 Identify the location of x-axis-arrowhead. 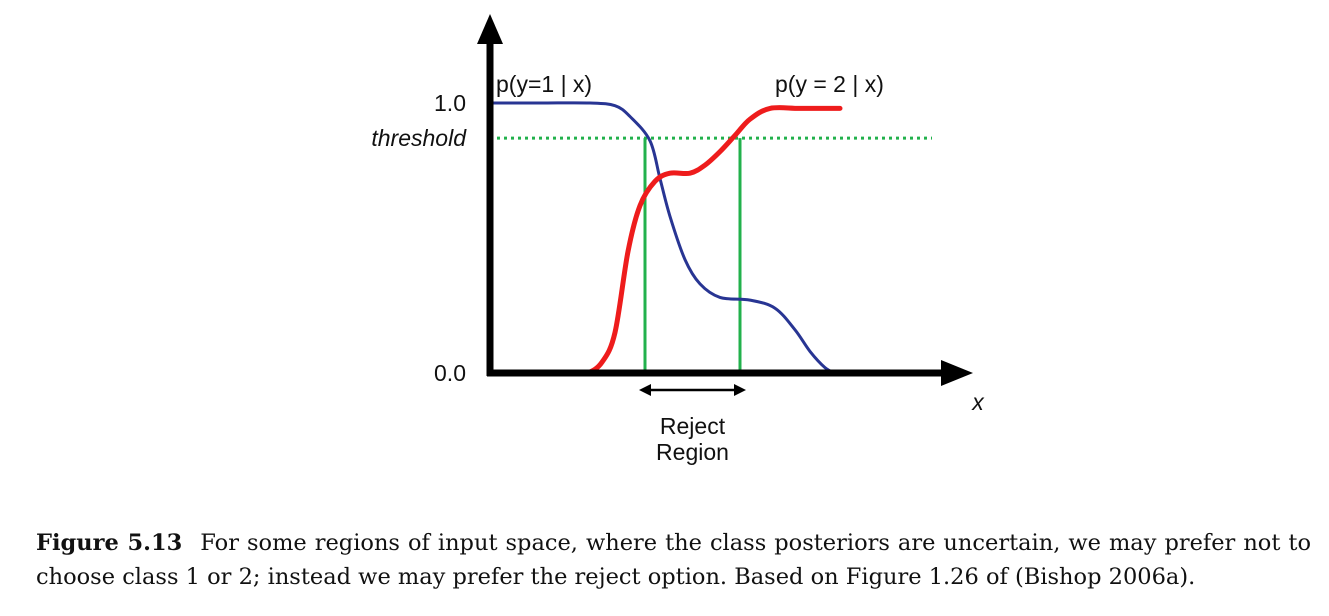
(957, 373).